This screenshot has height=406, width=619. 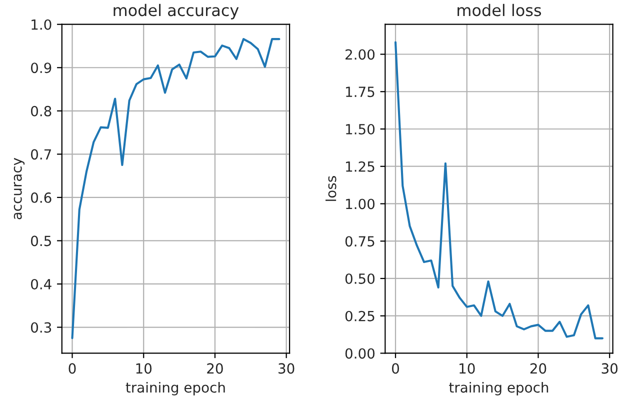 I want to click on y-axis-title: accuracy, so click(x=19, y=189).